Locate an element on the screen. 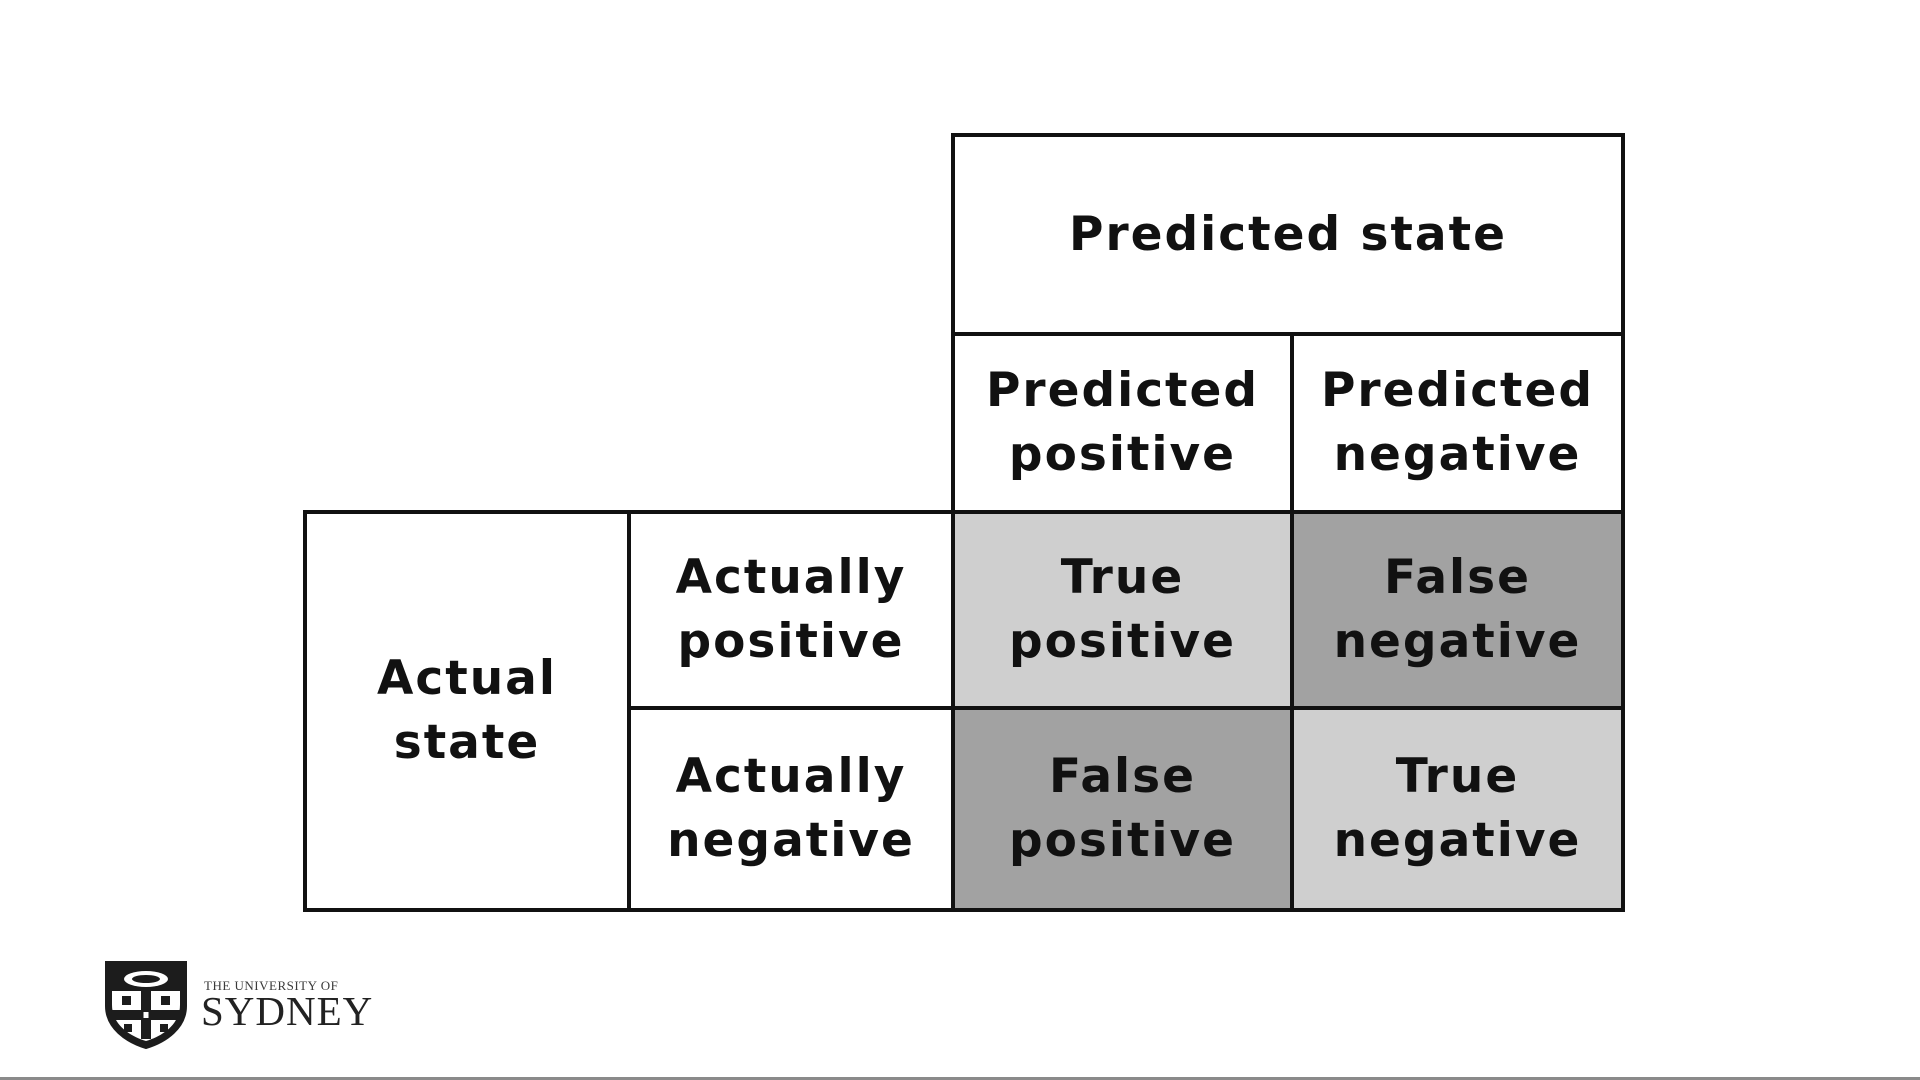  predicted-positive-header: Predicted positive is located at coordinates (1122, 423).